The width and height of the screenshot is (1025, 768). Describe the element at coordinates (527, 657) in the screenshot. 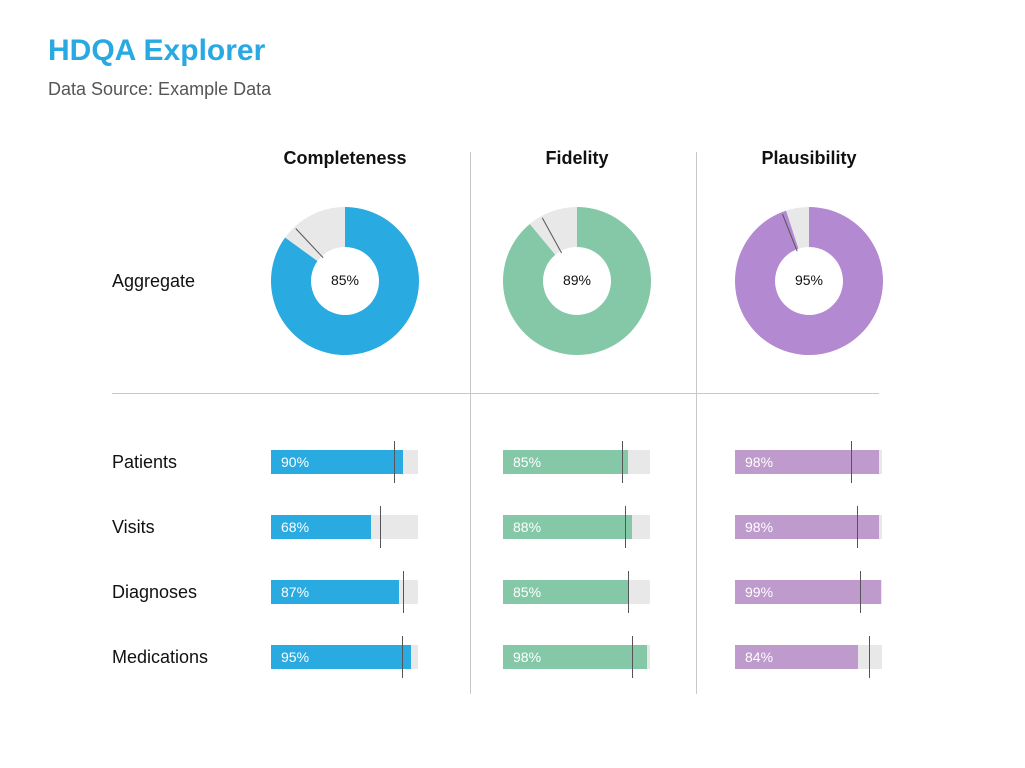

I see `bar-value-label-fidelity-medications: 98%` at that location.